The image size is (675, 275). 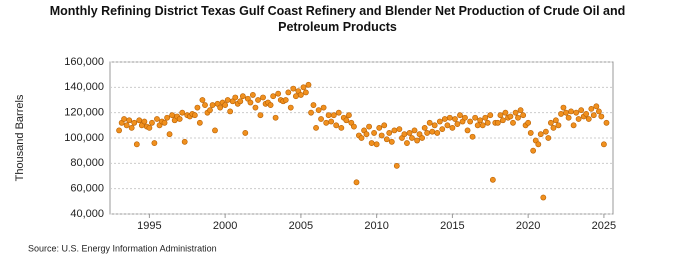 I want to click on x-tick-label: 2015, so click(x=452, y=226).